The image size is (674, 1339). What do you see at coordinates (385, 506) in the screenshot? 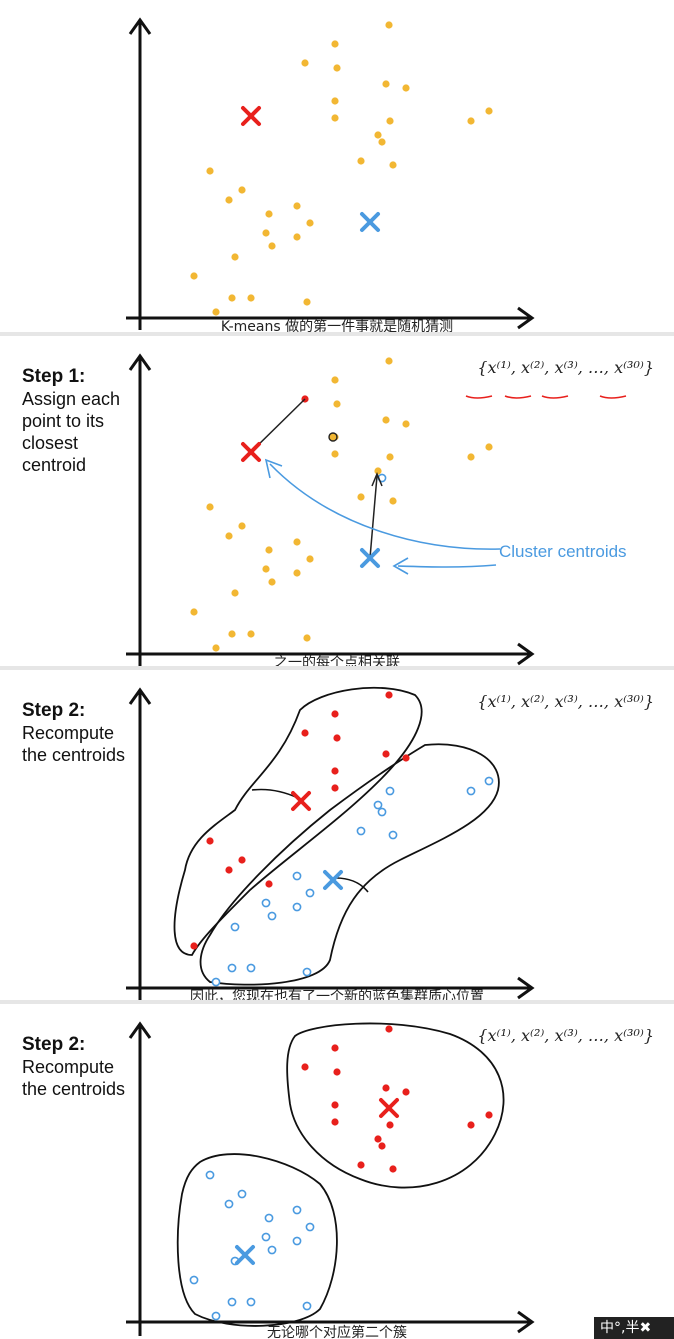
I see `label-arrow-red` at bounding box center [385, 506].